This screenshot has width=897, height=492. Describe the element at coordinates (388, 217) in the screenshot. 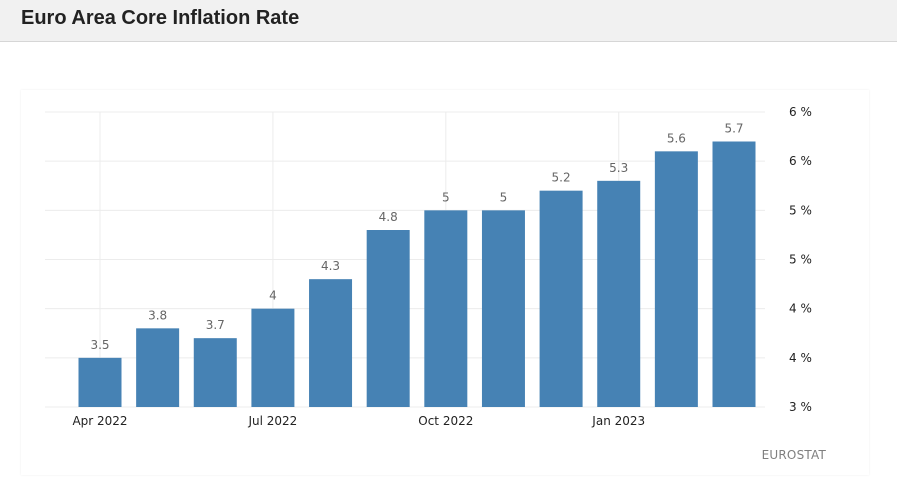

I see `bar-value-label: 4.8` at that location.